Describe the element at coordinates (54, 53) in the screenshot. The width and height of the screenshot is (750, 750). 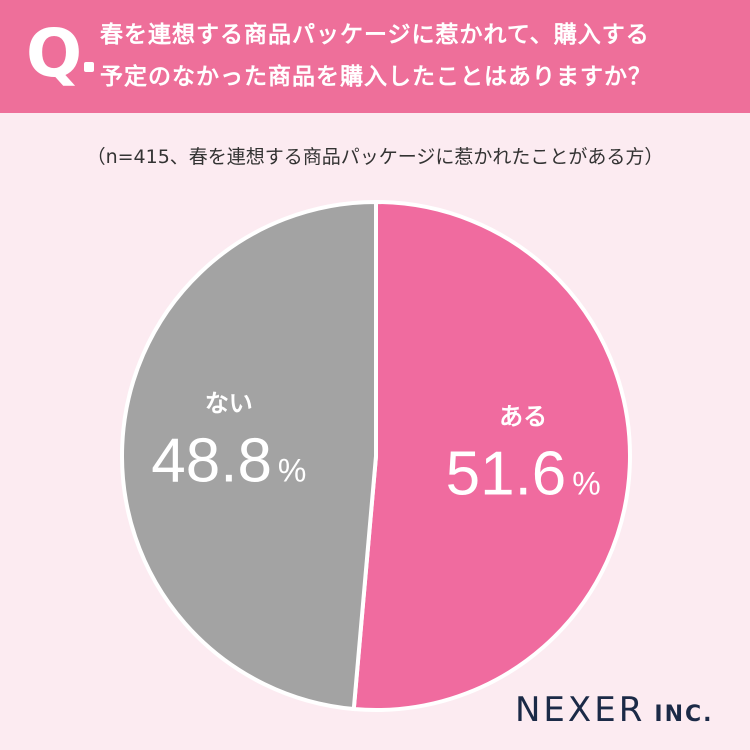
I see `q-label: Q` at that location.